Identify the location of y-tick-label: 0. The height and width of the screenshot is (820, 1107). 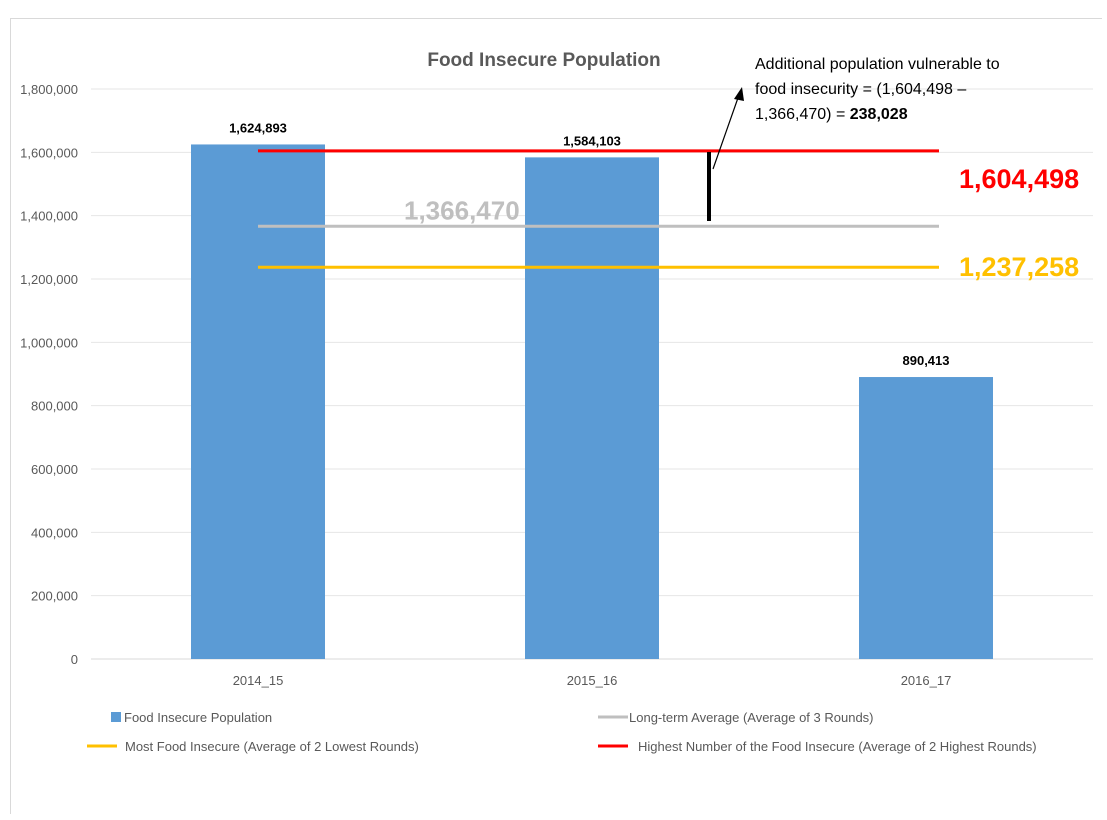
(74, 659).